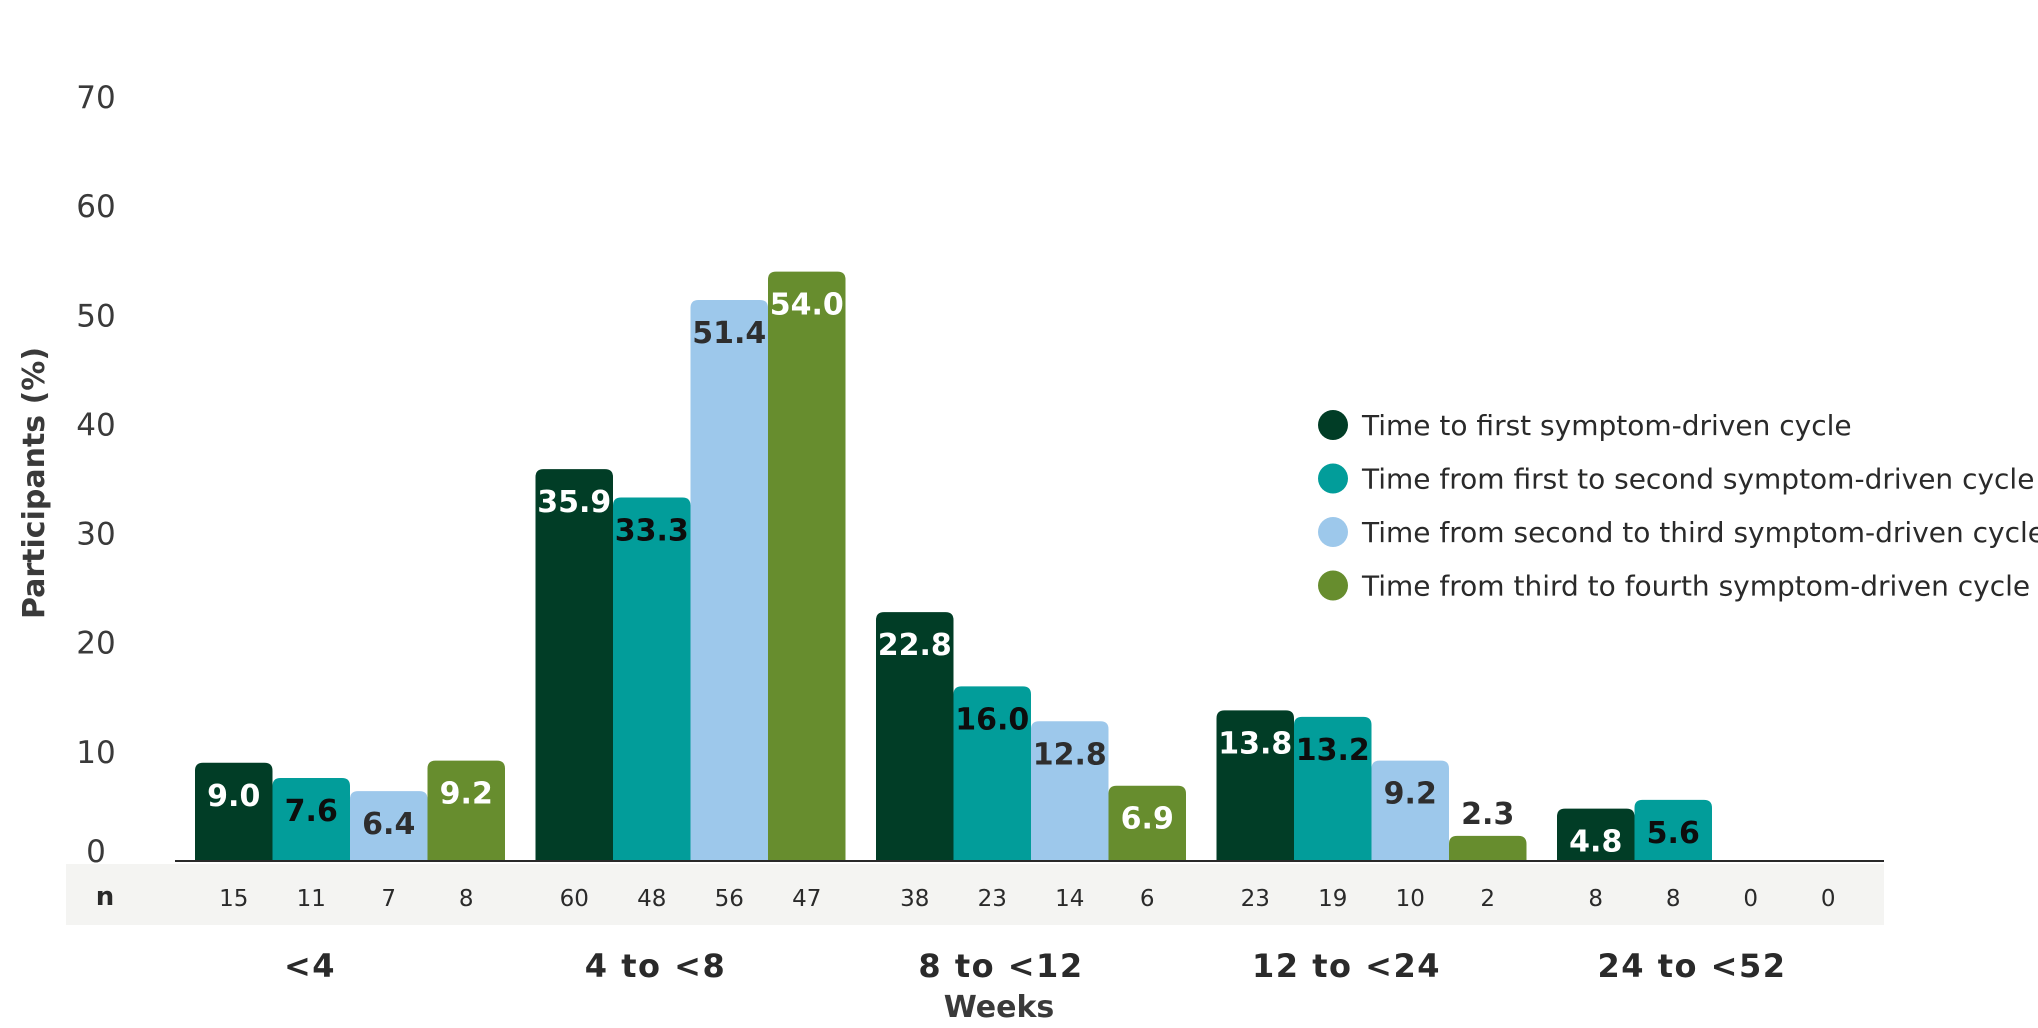  What do you see at coordinates (310, 966) in the screenshot?
I see `category-label: <4` at bounding box center [310, 966].